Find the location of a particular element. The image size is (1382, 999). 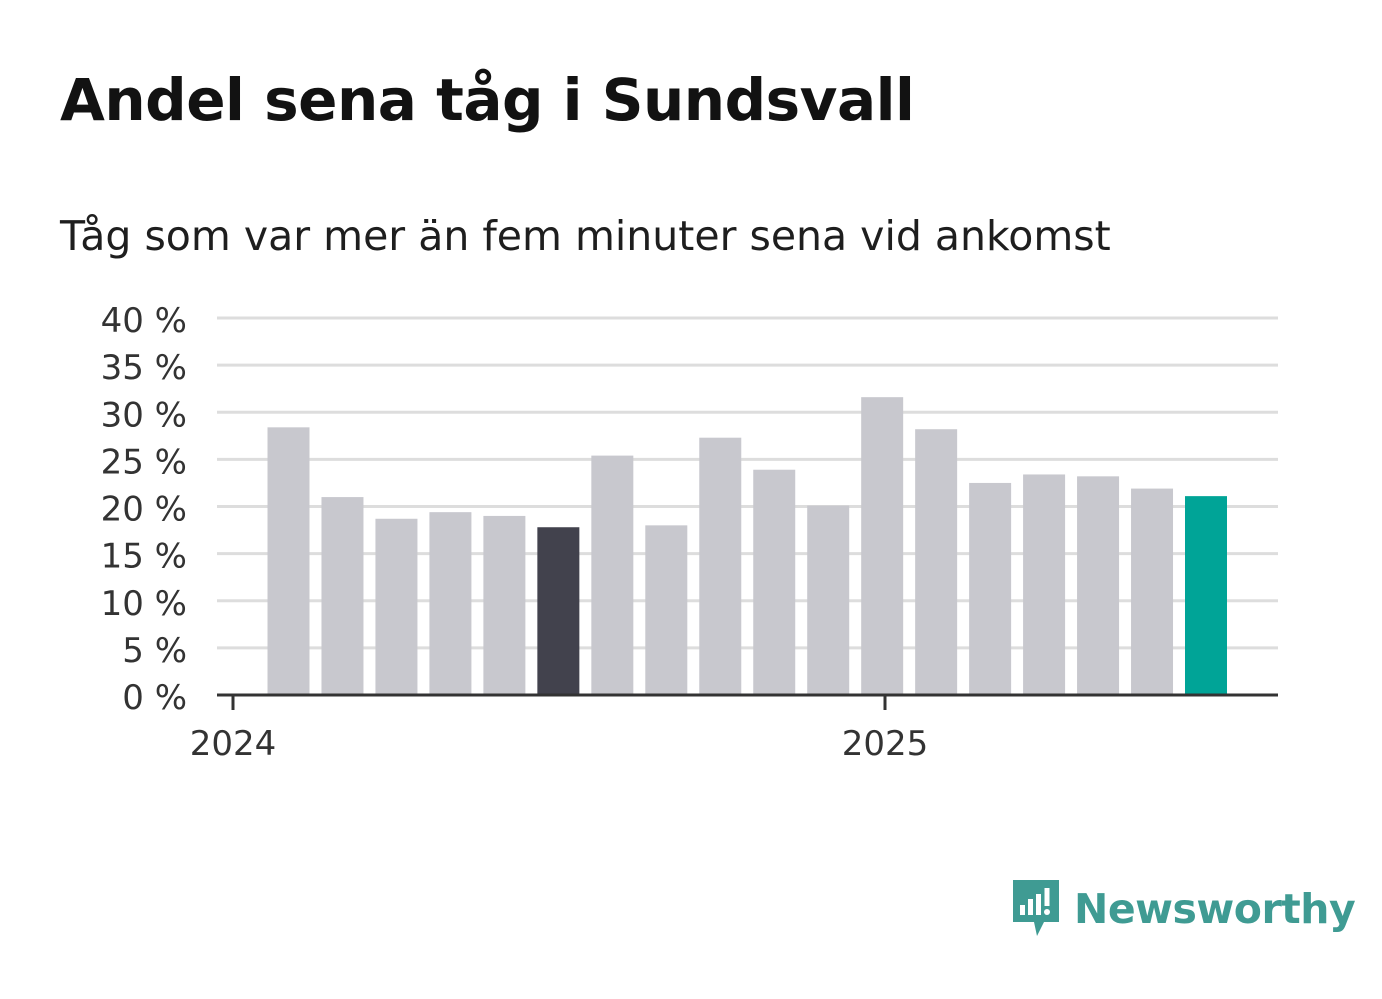

axes is located at coordinates (747, 701).